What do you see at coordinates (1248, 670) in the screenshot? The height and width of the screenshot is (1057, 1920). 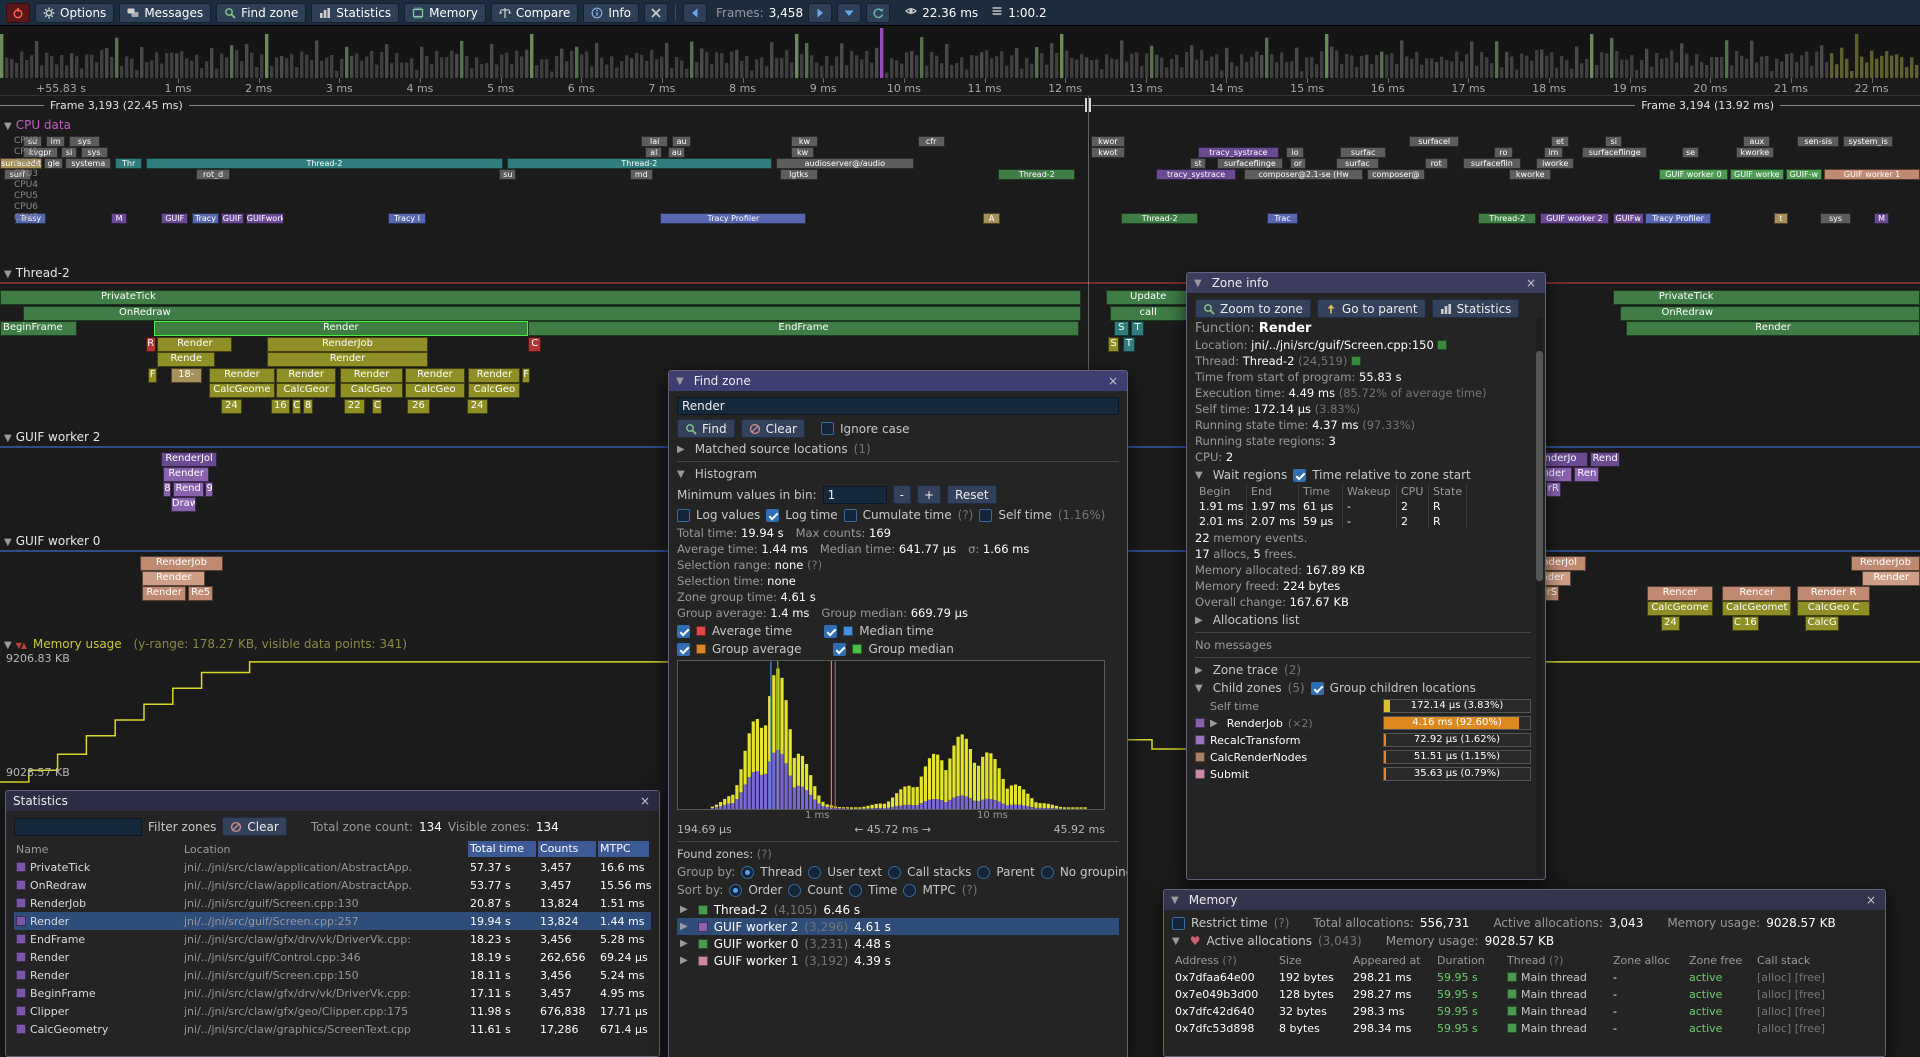 I see `zone-trace-row: ▶ Zone trace (2)` at bounding box center [1248, 670].